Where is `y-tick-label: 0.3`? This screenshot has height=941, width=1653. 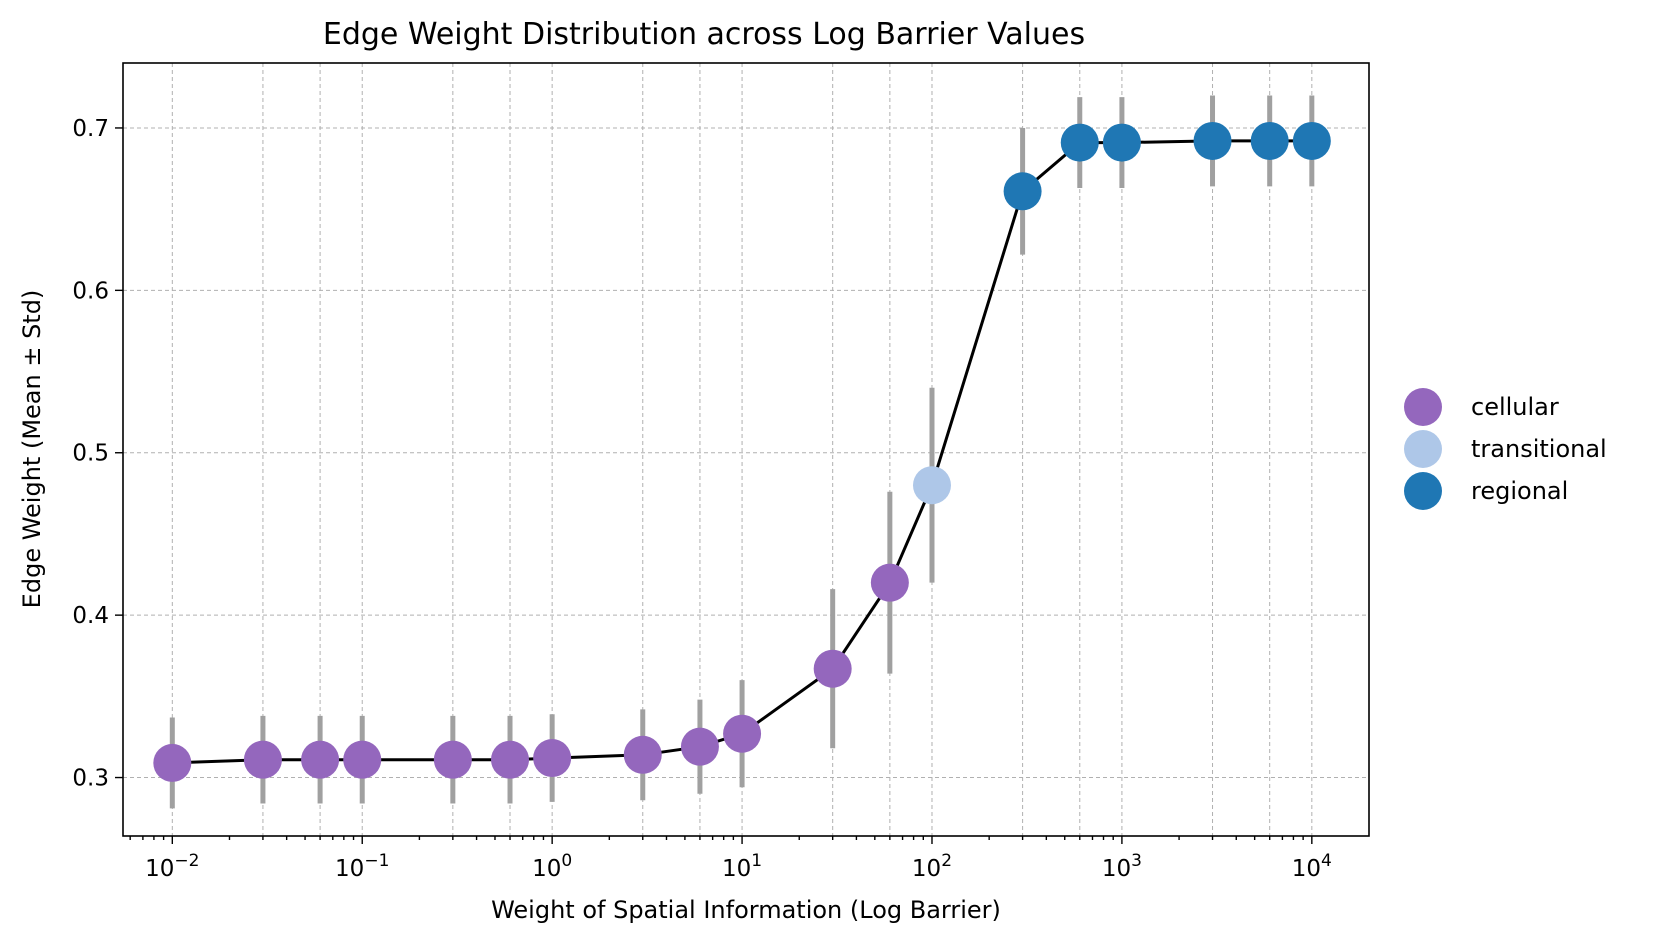 y-tick-label: 0.3 is located at coordinates (90, 779).